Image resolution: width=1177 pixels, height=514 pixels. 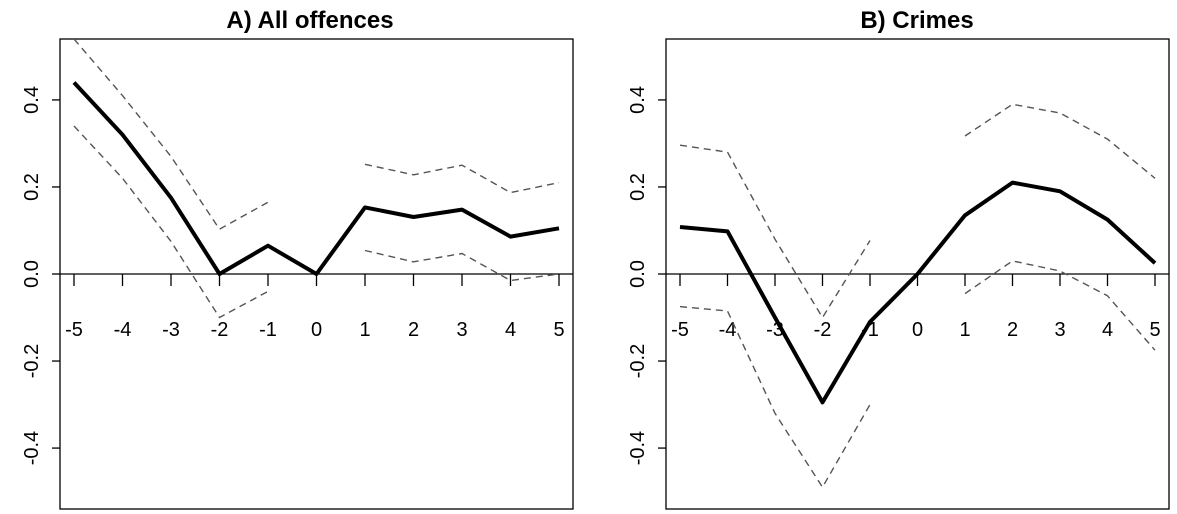 What do you see at coordinates (171, 330) in the screenshot?
I see `x-tick-label: -3` at bounding box center [171, 330].